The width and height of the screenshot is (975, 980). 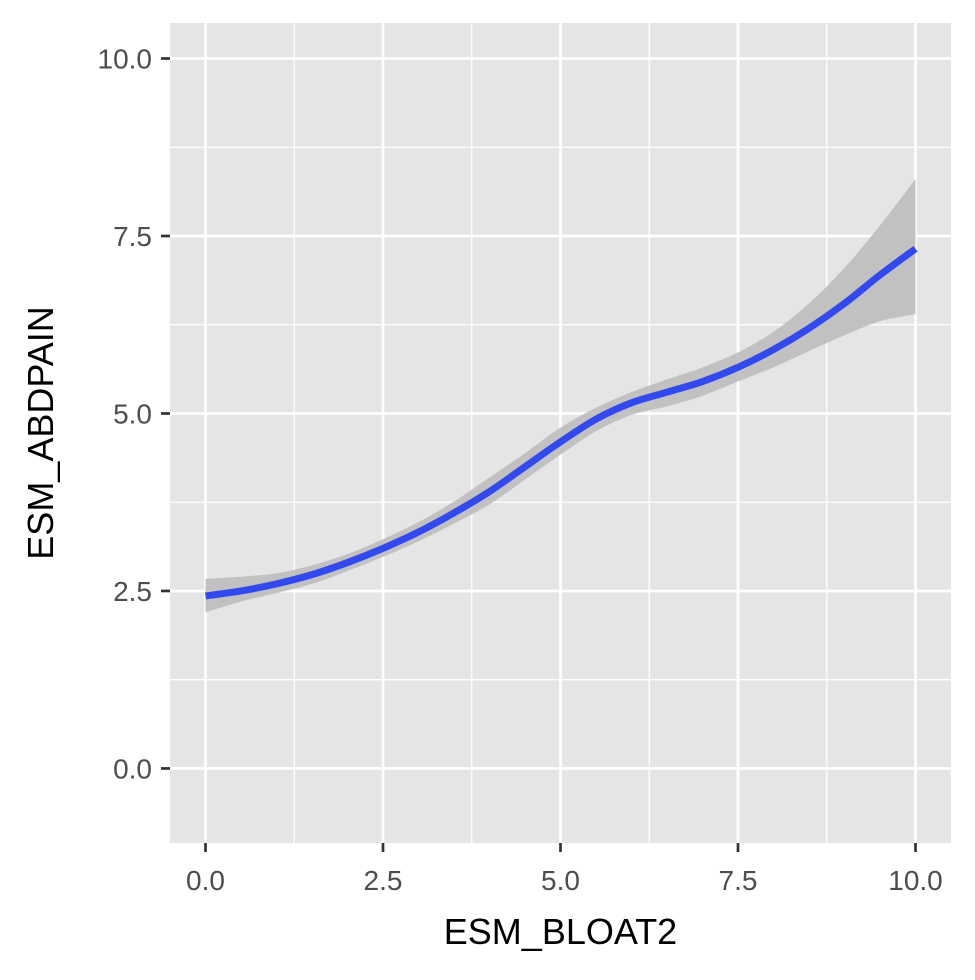 I want to click on x-tick-label: 10.0, so click(x=915, y=880).